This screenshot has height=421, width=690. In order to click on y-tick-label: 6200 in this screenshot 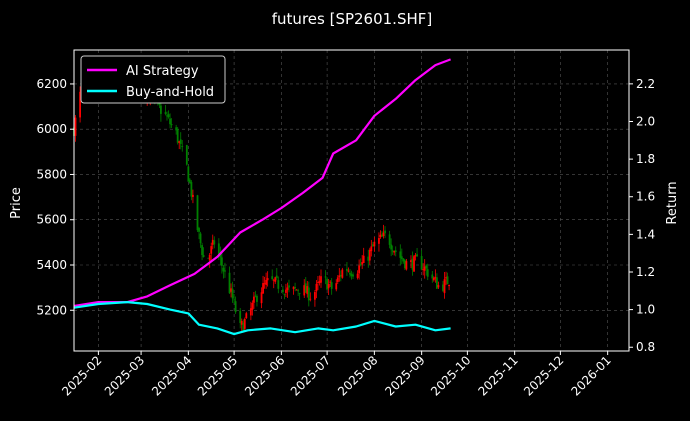, I will do `click(51, 84)`.